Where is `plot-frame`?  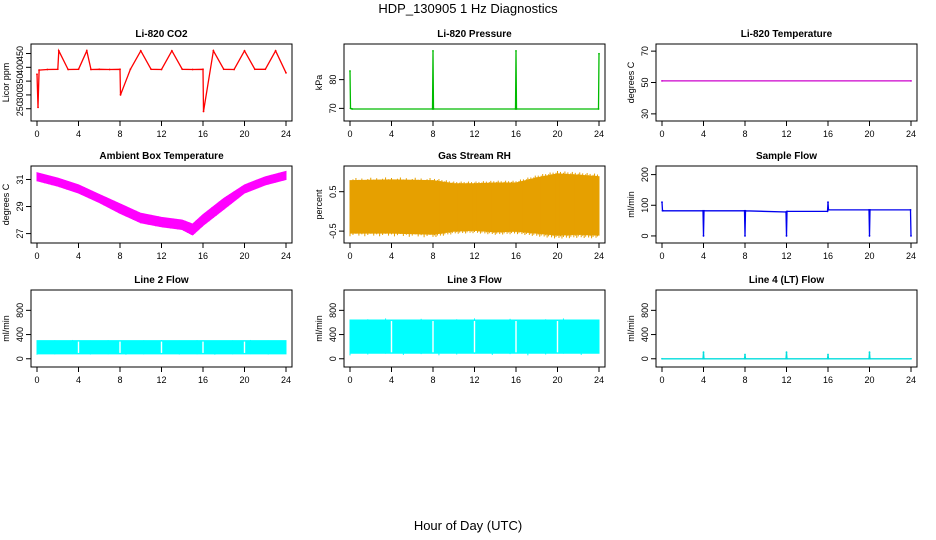
plot-frame is located at coordinates (786, 82).